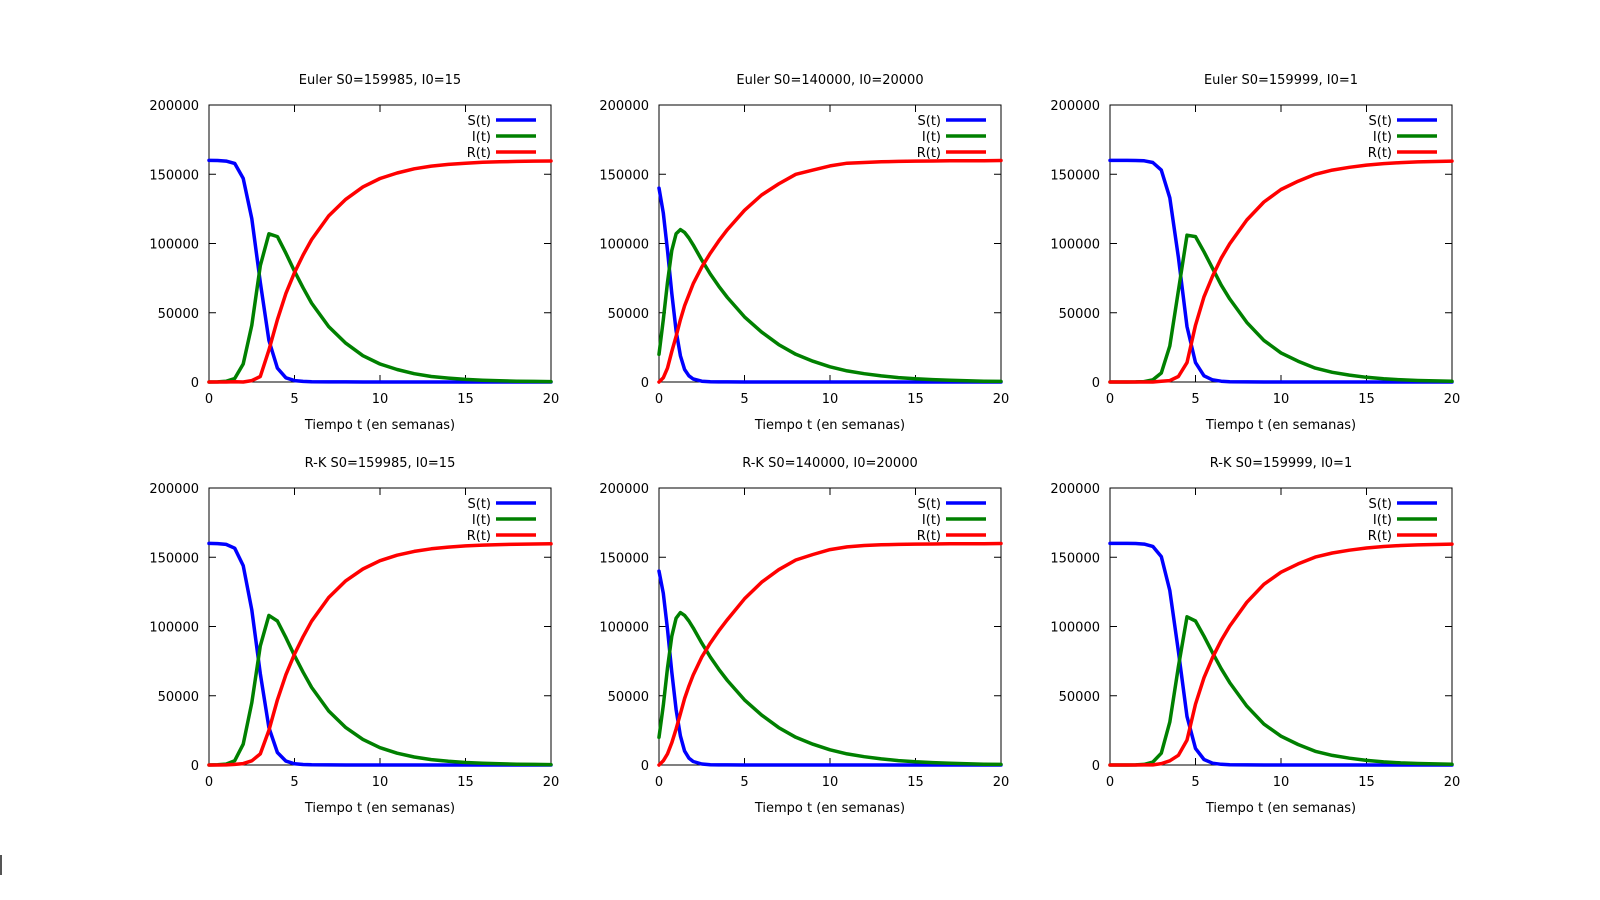 The image size is (1600, 900). What do you see at coordinates (1281, 80) in the screenshot?
I see `chart-title: Euler S0=159999, I0=1` at bounding box center [1281, 80].